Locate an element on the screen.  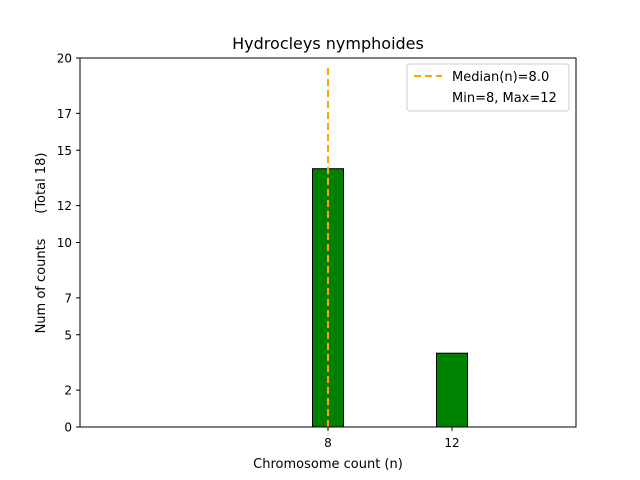
y-tick-label: 10 is located at coordinates (64, 243).